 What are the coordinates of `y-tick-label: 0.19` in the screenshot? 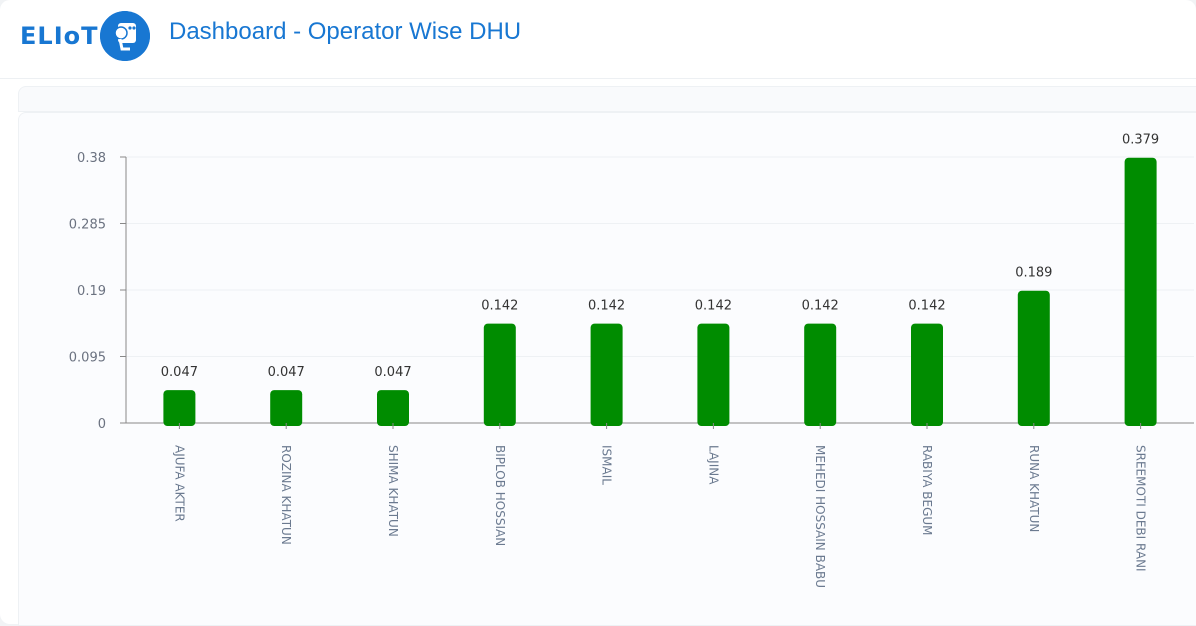 It's located at (91, 291).